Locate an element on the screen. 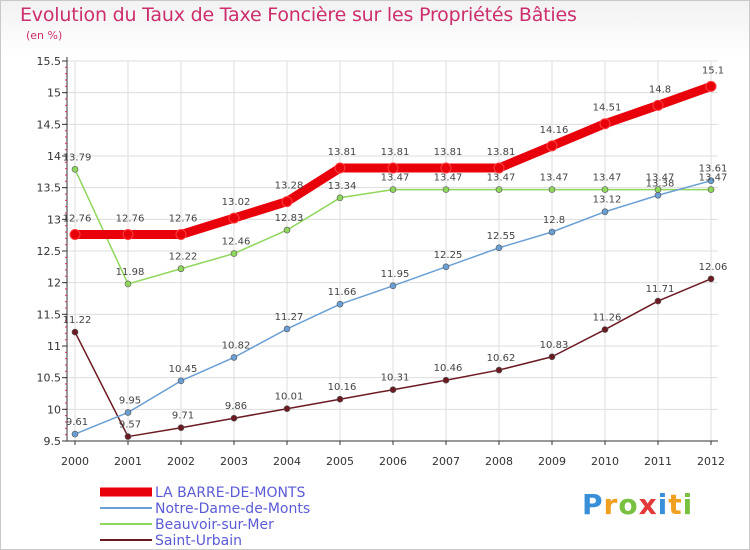  y-tick-label: 12.5 is located at coordinates (49, 251).